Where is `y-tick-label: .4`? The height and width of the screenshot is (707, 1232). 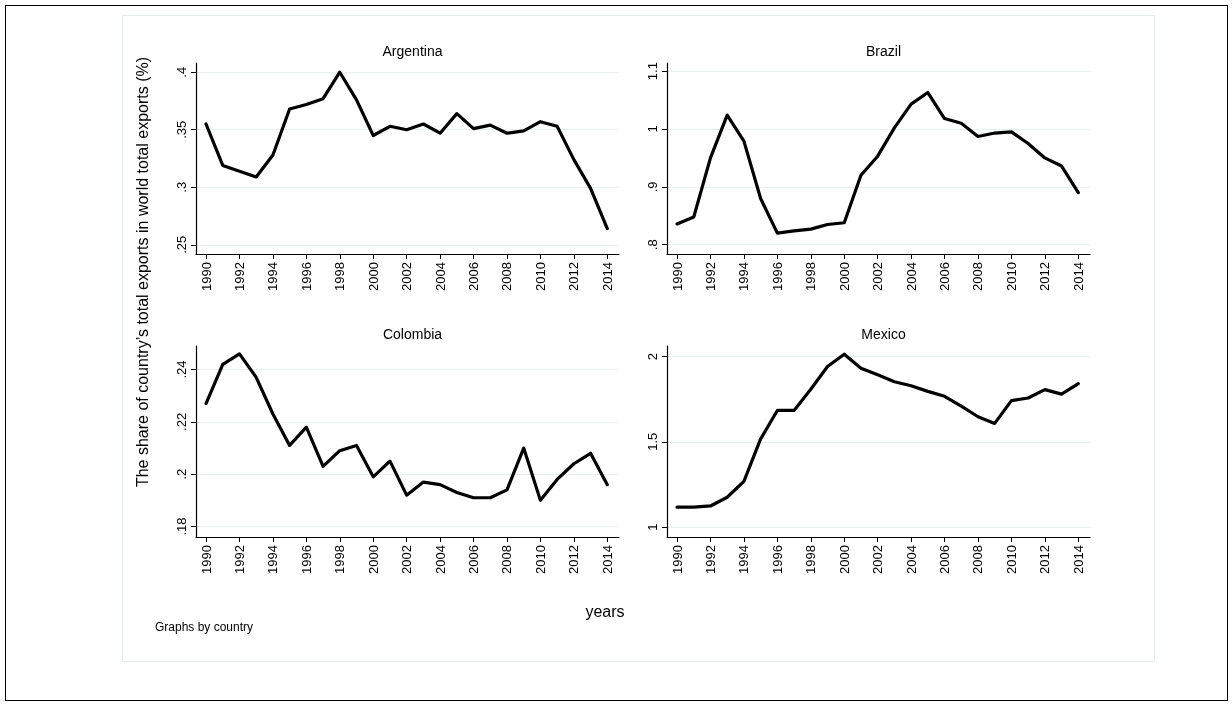 y-tick-label: .4 is located at coordinates (181, 72).